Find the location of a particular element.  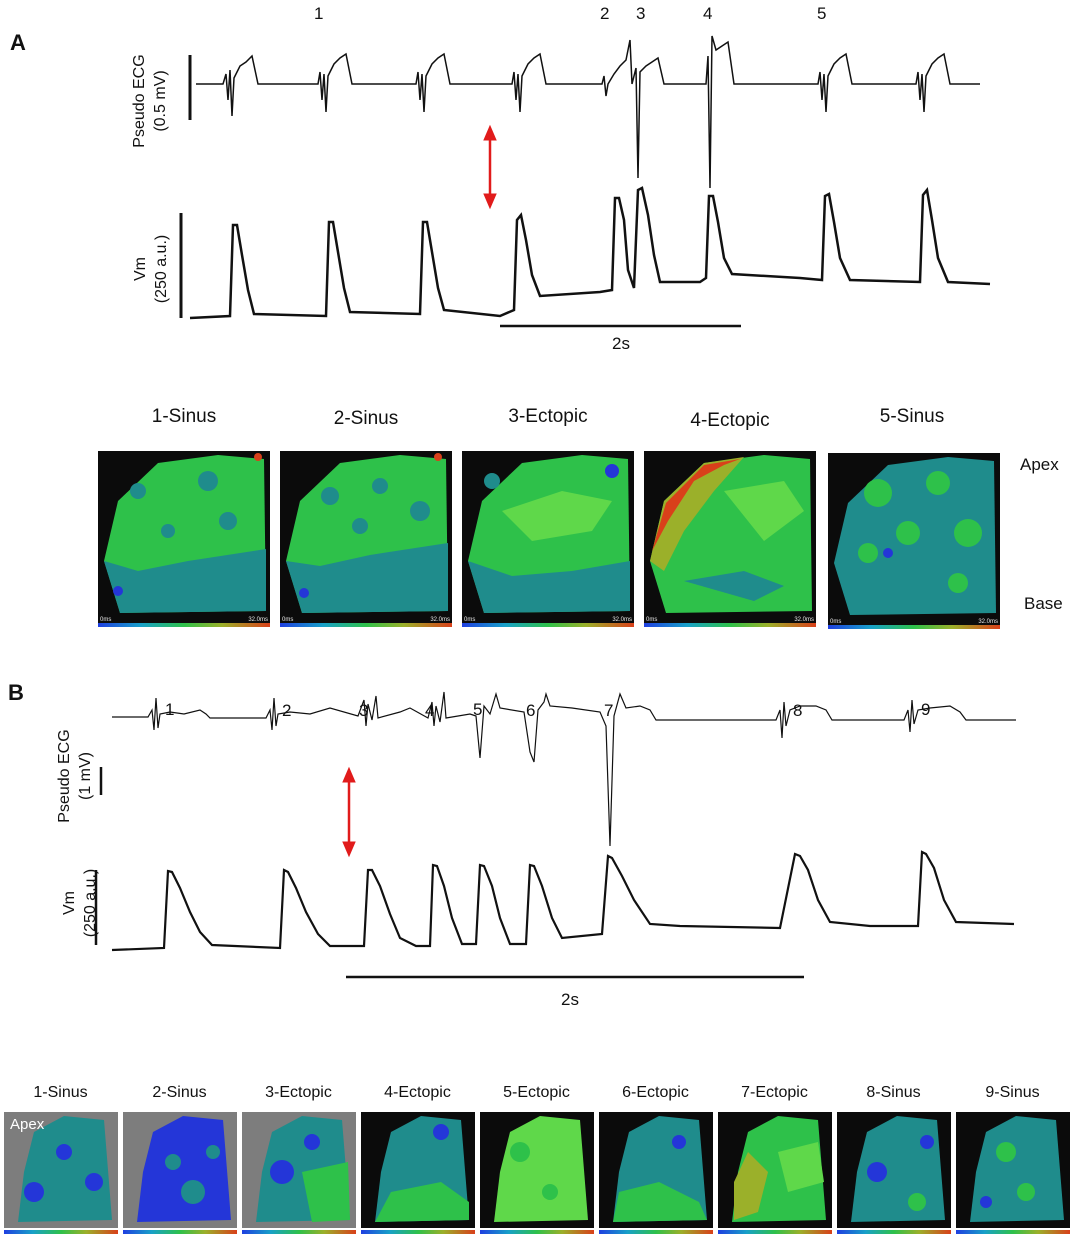

panel-b-map-title: 5-Ectopic is located at coordinates (536, 1092).